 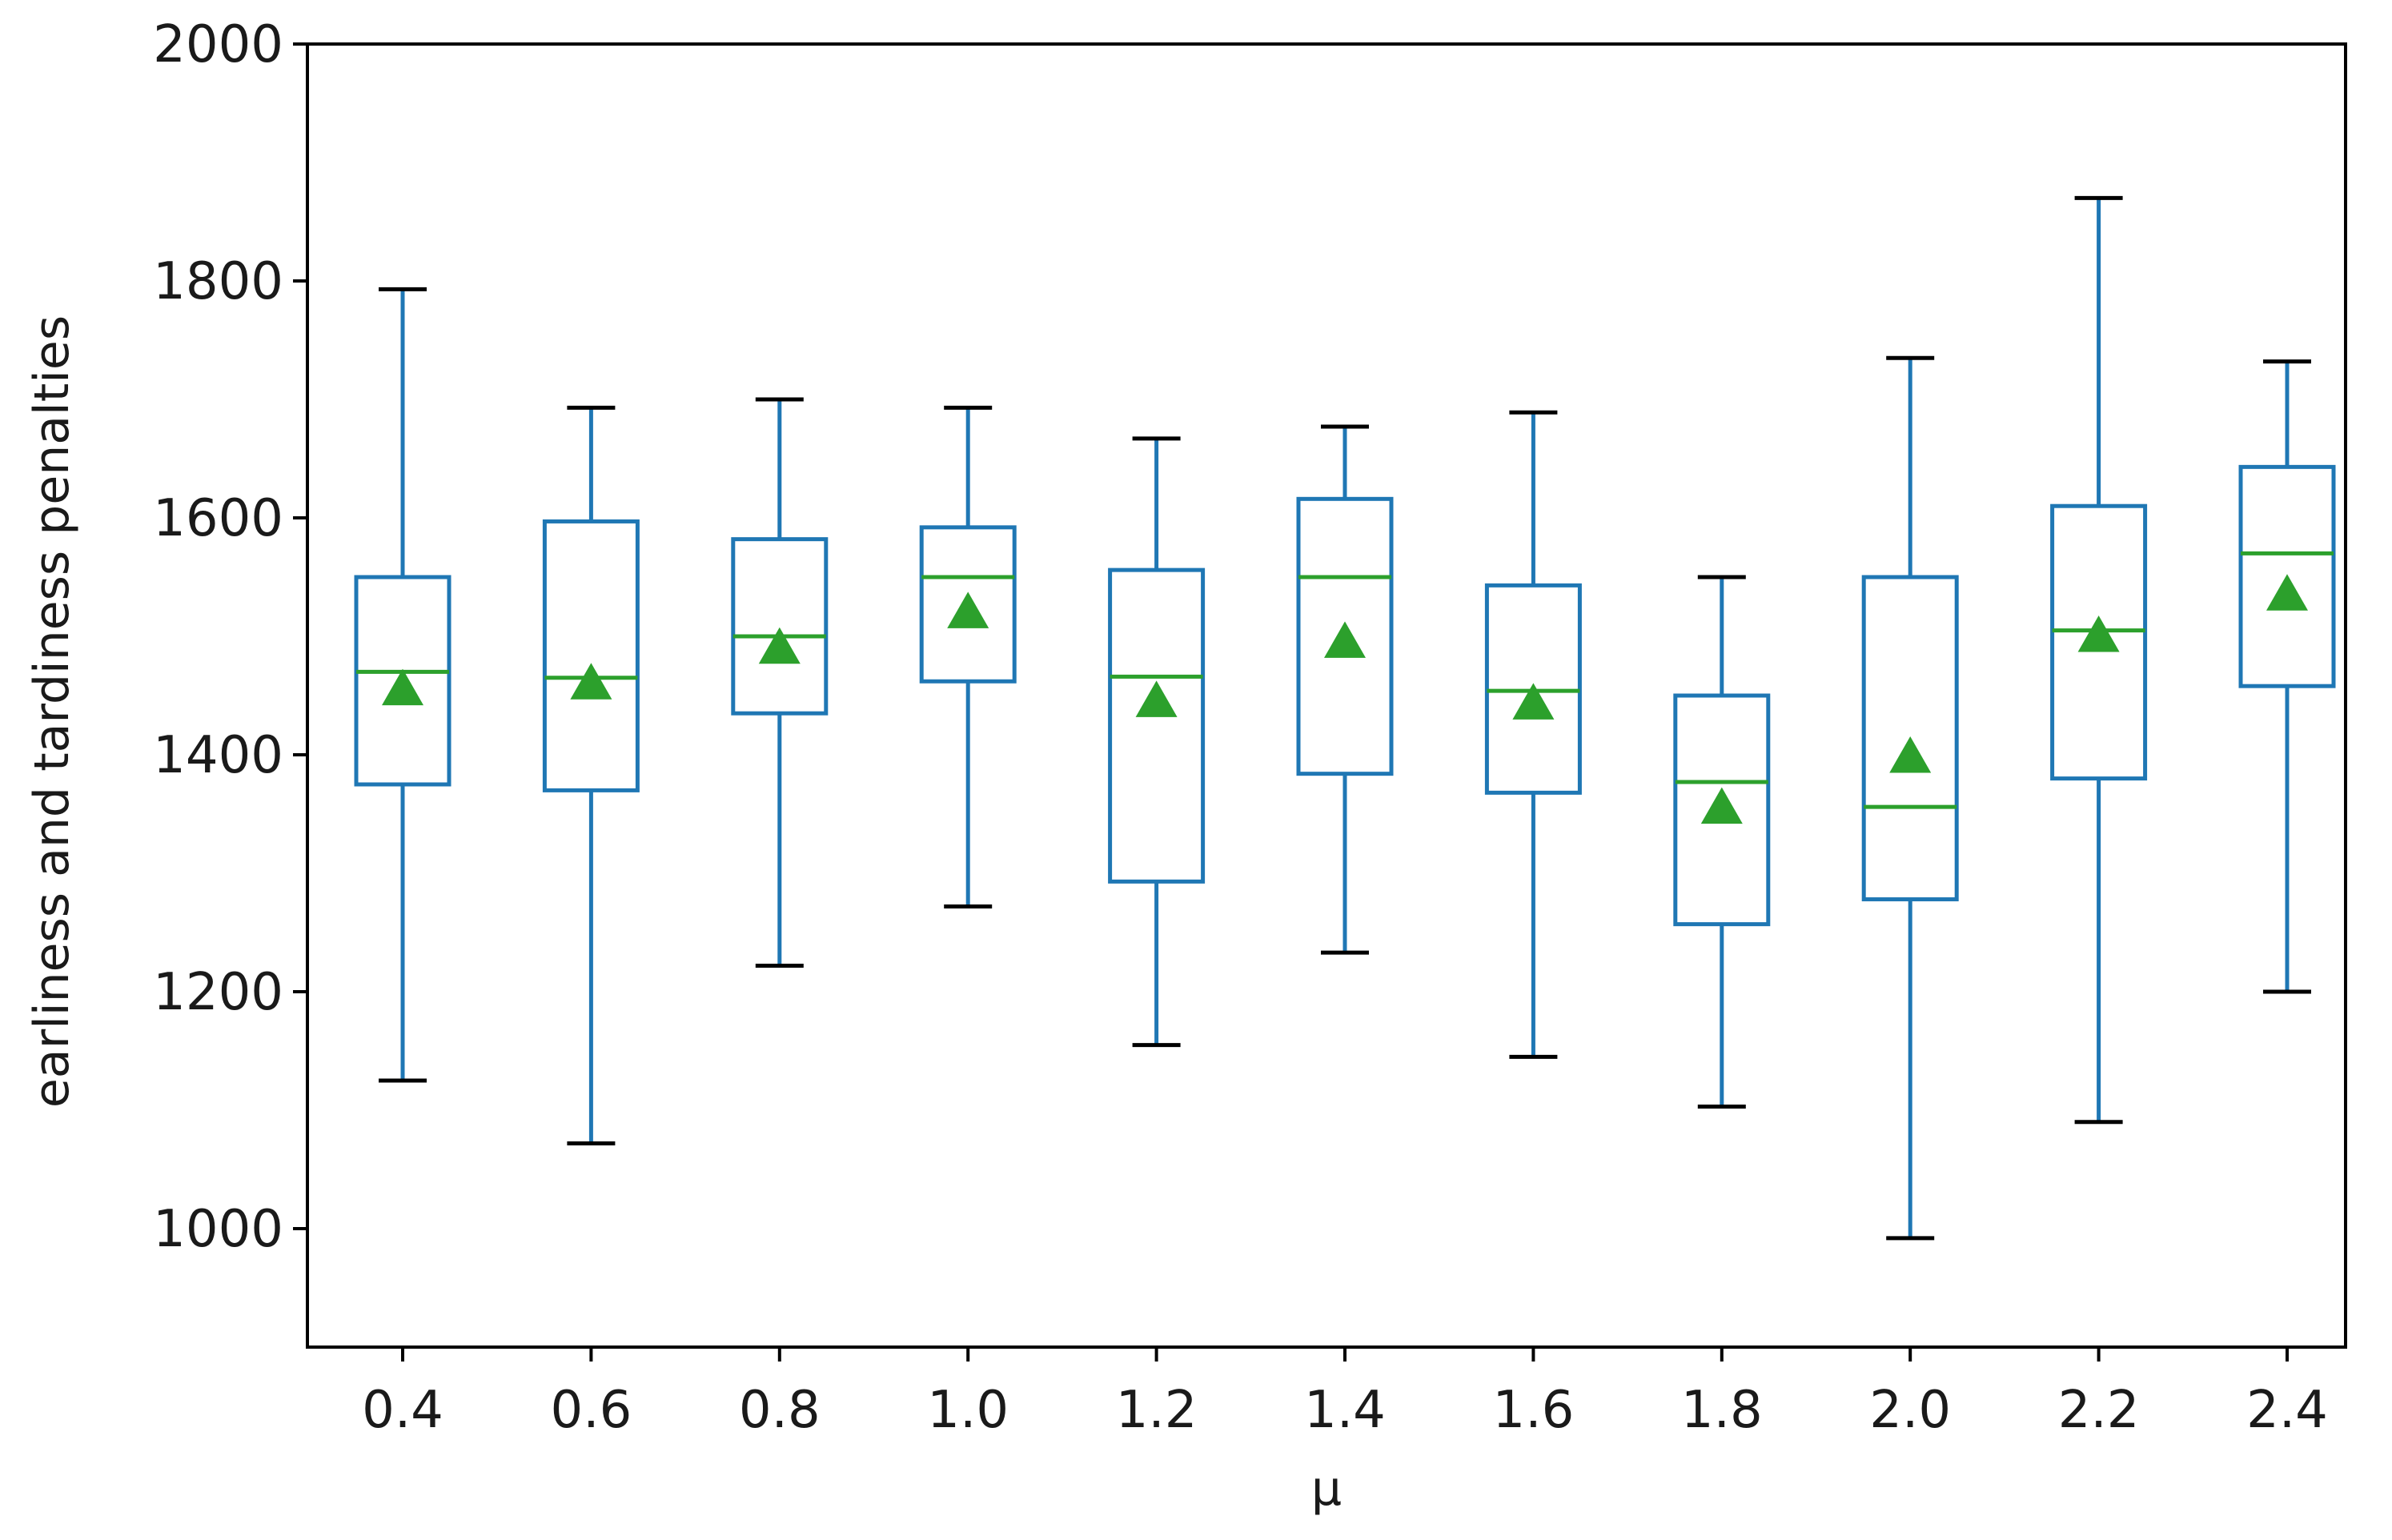 What do you see at coordinates (1533, 735) in the screenshot?
I see `box-group-1.6` at bounding box center [1533, 735].